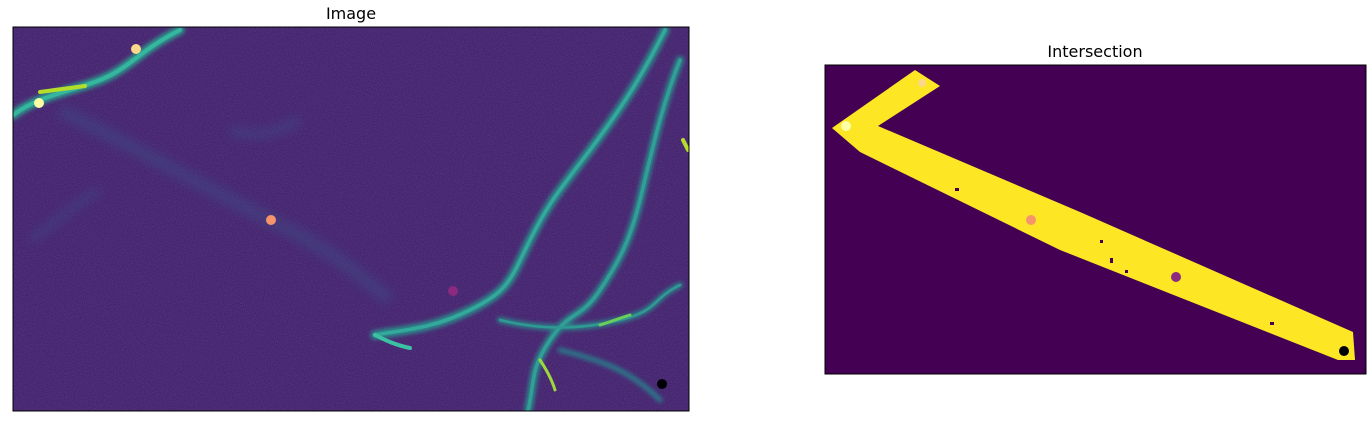 The height and width of the screenshot is (431, 1371). What do you see at coordinates (351, 13) in the screenshot?
I see `image-panel-title: Image` at bounding box center [351, 13].